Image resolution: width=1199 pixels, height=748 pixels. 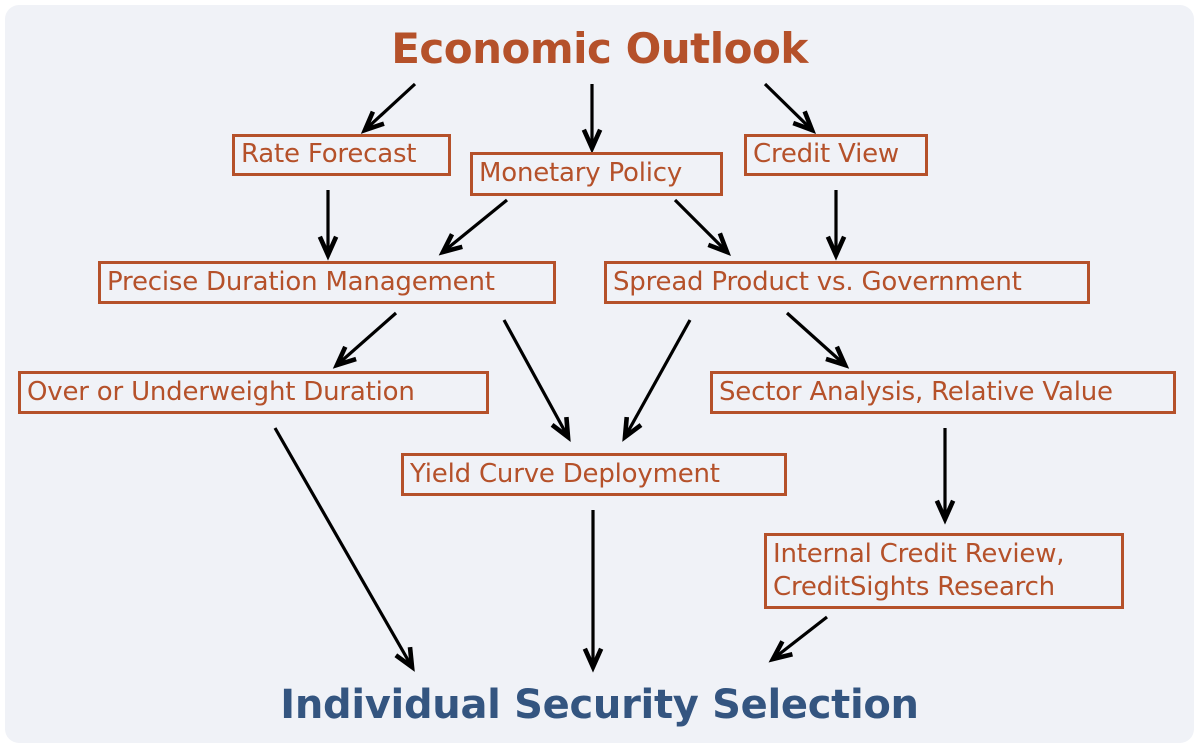 What do you see at coordinates (599, 48) in the screenshot?
I see `page-title-economic-outlook: Economic Outlook` at bounding box center [599, 48].